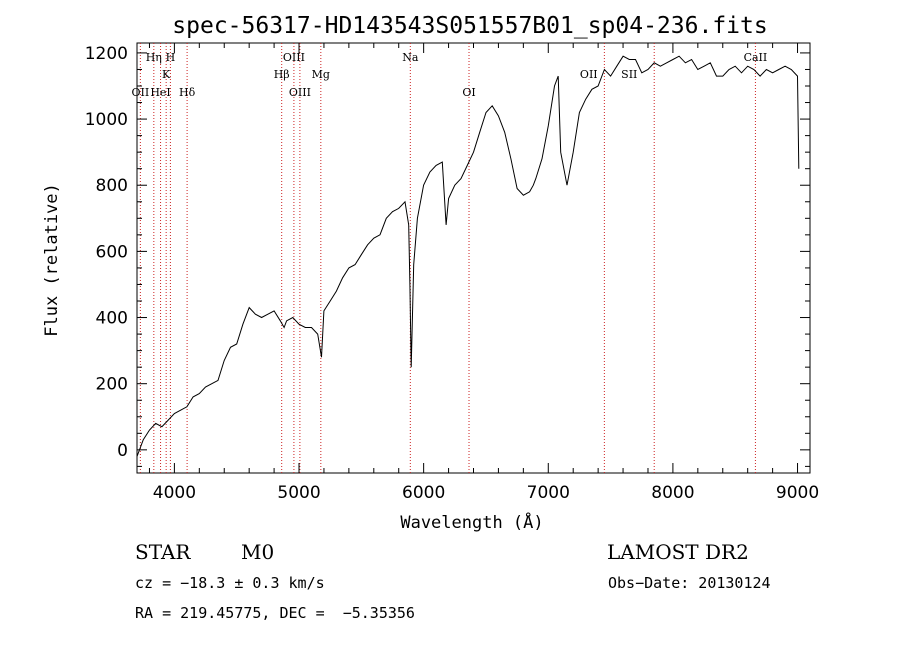 The width and height of the screenshot is (900, 649). I want to click on x-axis-label: Wavelength (Å), so click(471, 522).